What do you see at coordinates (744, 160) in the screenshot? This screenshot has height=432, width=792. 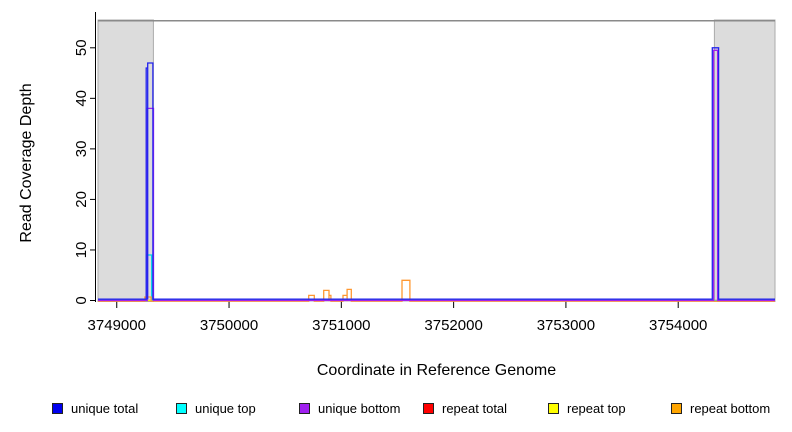 I see `shaded-region-masked-right` at bounding box center [744, 160].